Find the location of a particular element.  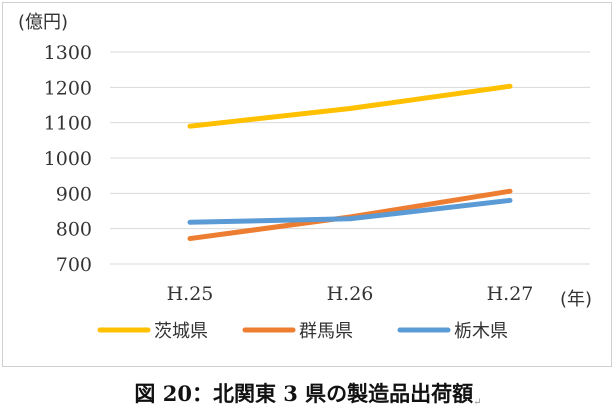

y-axis-ticks: 700 800 900 1000 1100 1200 1300 is located at coordinates (68, 159).